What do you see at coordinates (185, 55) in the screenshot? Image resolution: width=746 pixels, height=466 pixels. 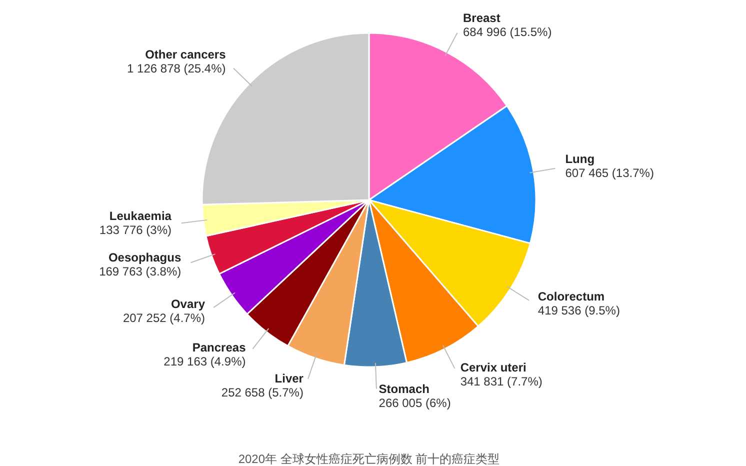 I see `slice-label: Other cancers` at bounding box center [185, 55].